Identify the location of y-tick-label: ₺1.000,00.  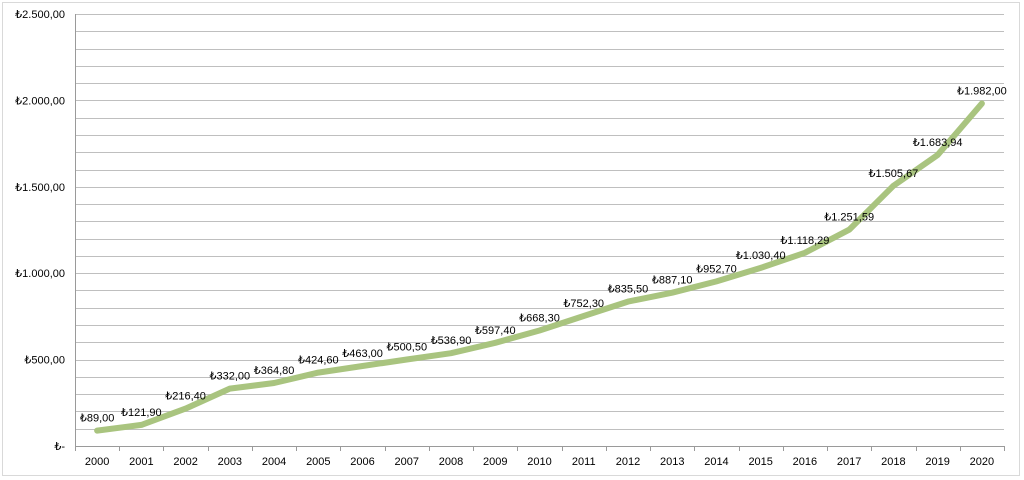
(40, 274).